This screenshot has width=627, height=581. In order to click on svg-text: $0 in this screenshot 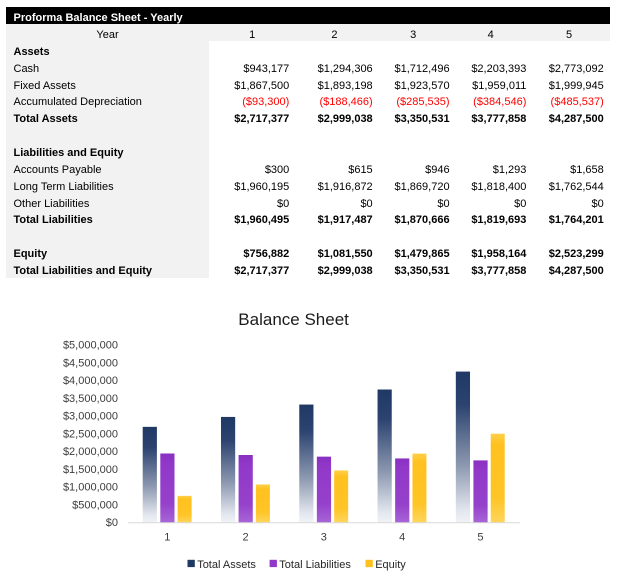, I will do `click(112, 523)`.